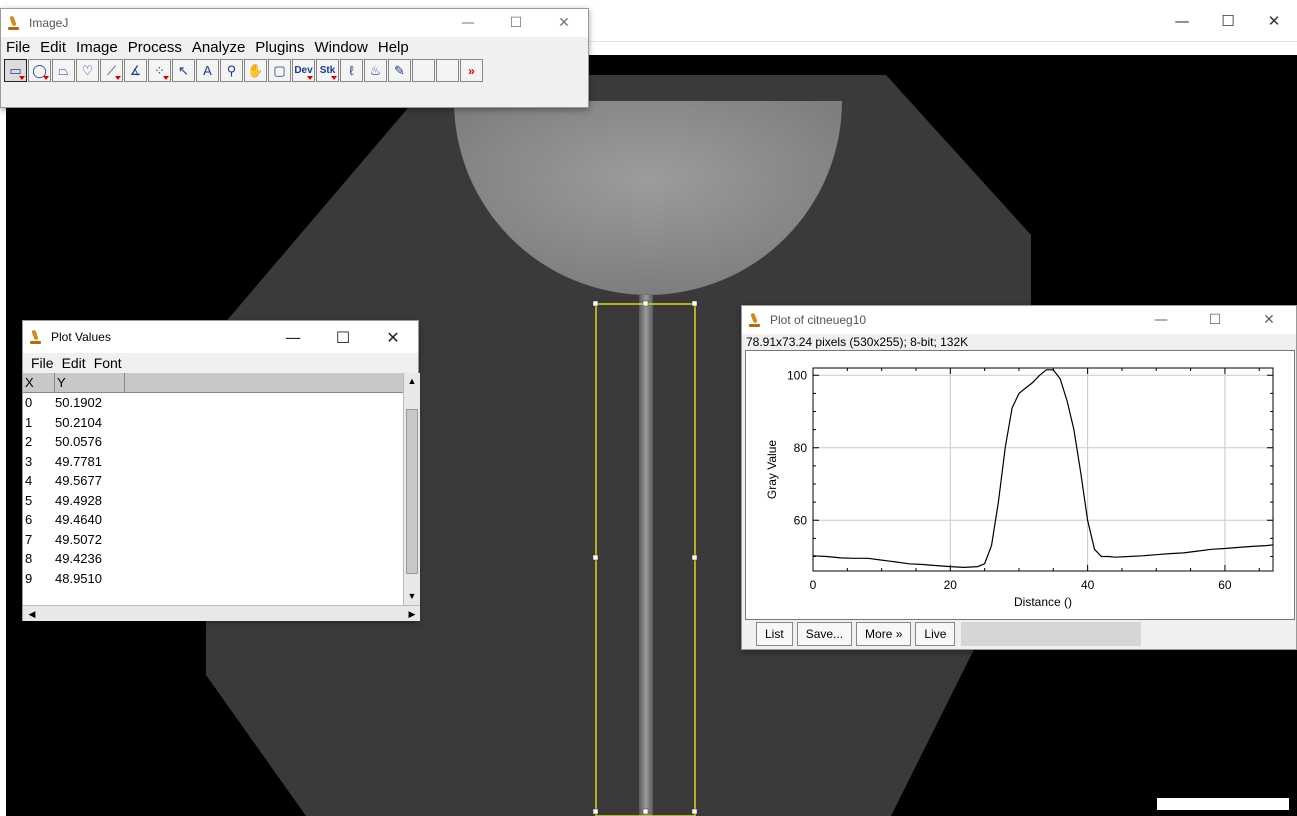  Describe the element at coordinates (294, 23) in the screenshot. I see `imagej-titlebar: ImageJ — ☐ ✕` at that location.